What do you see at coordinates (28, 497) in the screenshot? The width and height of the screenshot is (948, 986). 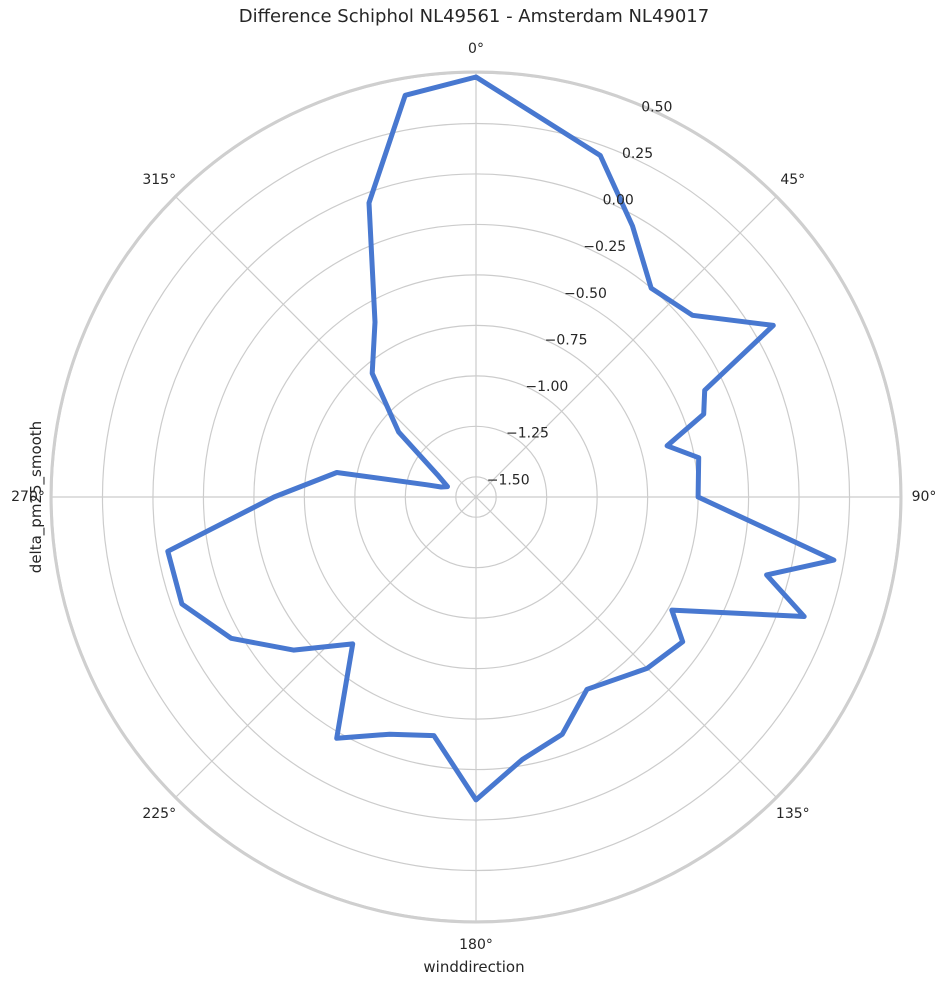 I see `theta-tick-label: 270°` at bounding box center [28, 497].